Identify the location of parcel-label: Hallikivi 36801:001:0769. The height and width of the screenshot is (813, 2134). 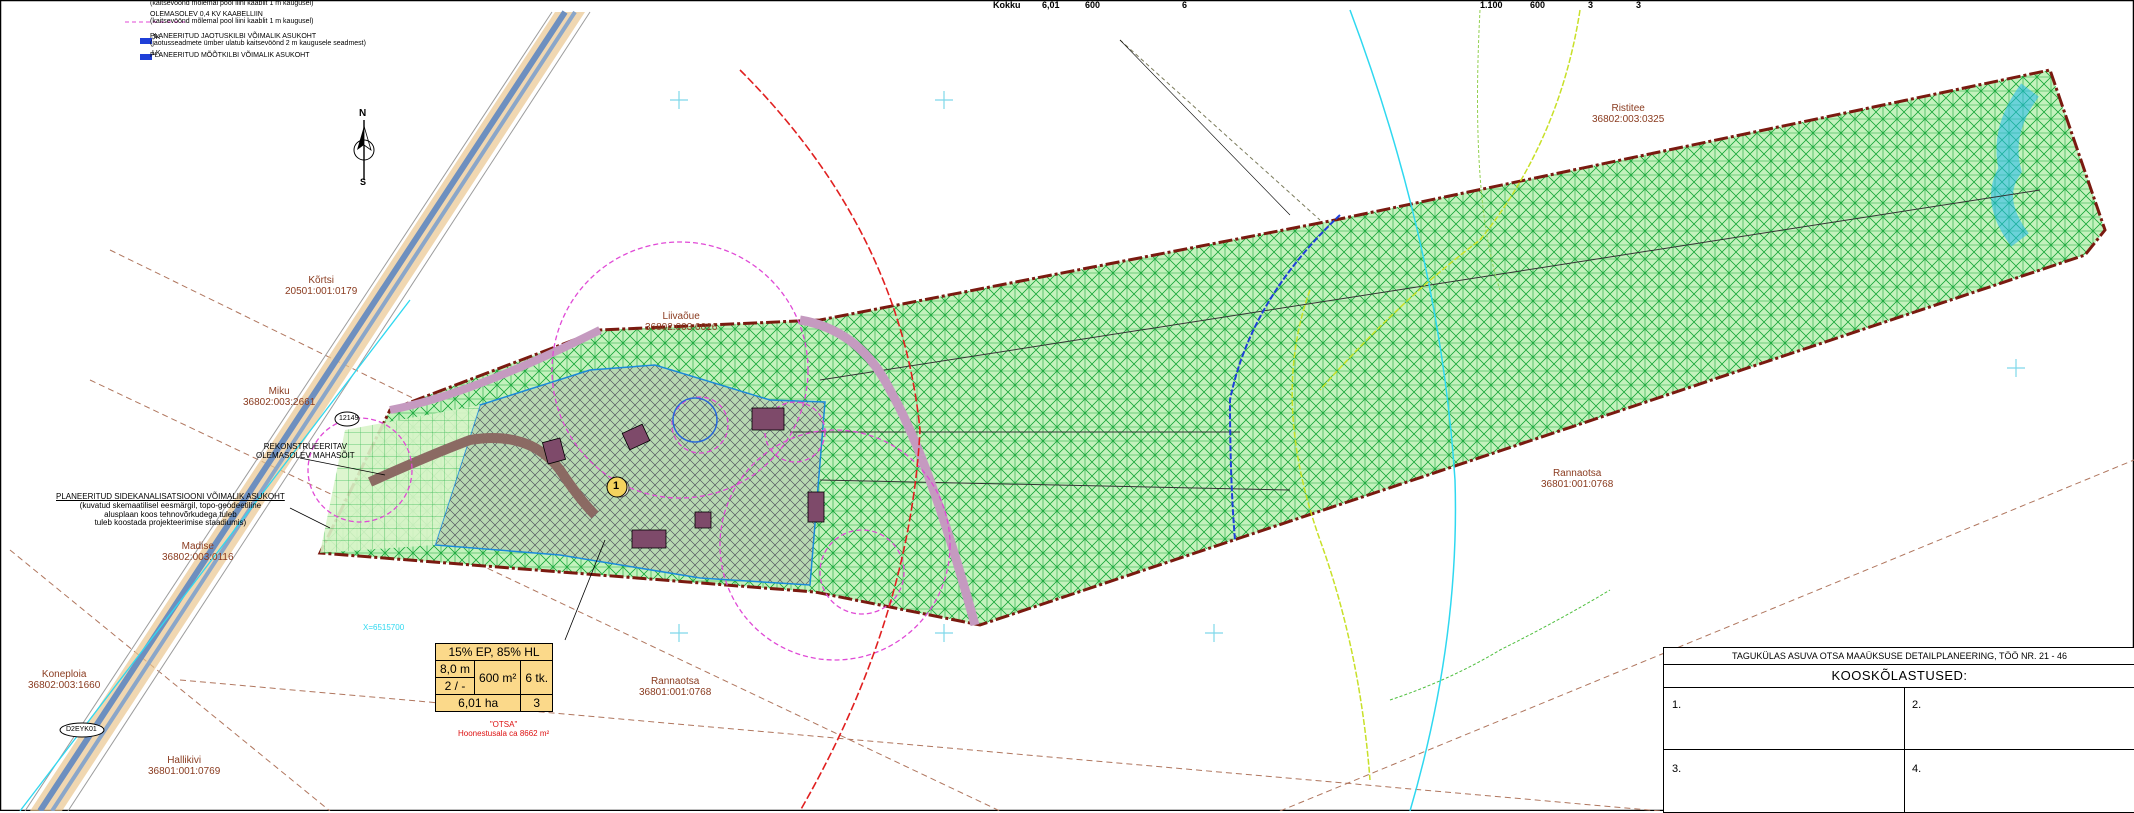
(184, 766).